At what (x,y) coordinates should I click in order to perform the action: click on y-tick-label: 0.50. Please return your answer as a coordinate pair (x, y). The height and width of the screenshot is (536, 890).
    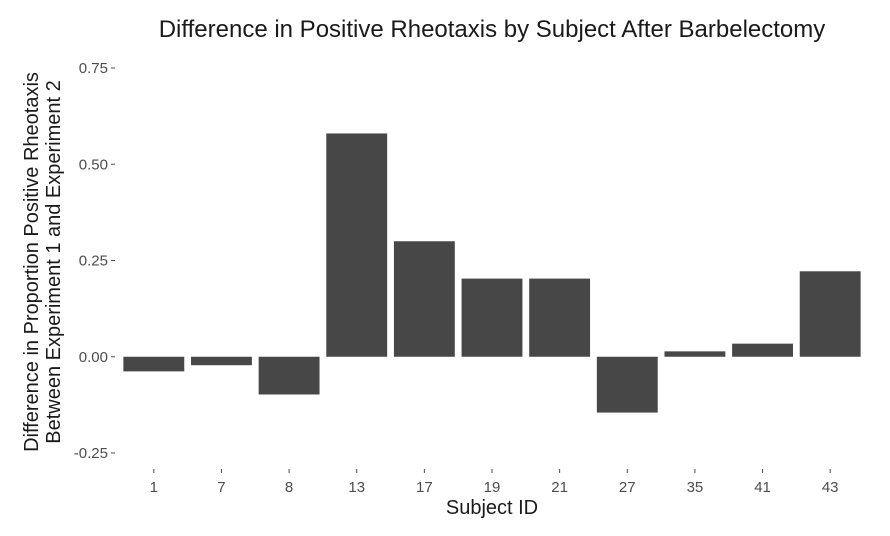
    Looking at the image, I should click on (93, 164).